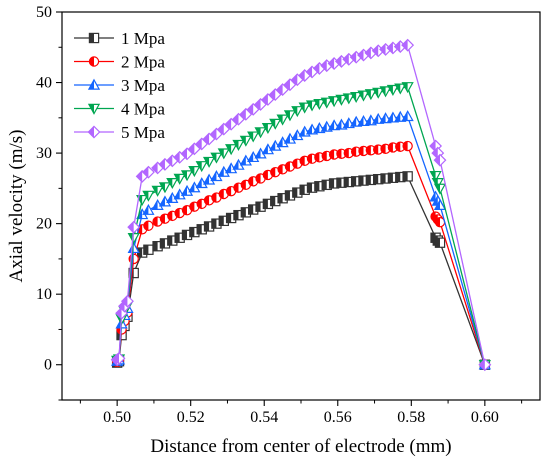 The image size is (550, 462). I want to click on y-tick-label: 10, so click(44, 294).